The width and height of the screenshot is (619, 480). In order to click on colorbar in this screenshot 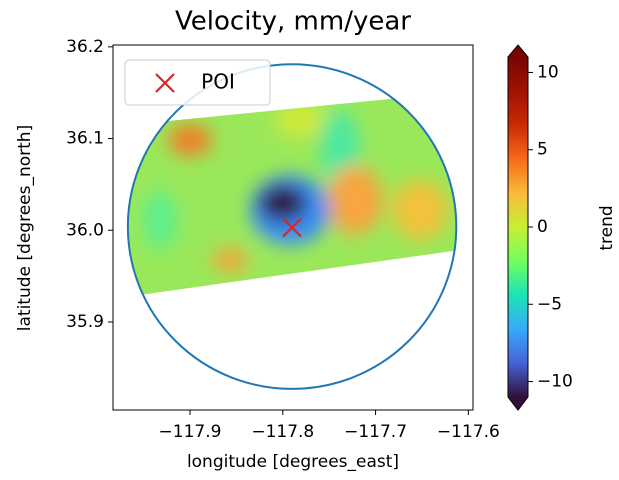, I will do `click(518, 227)`.